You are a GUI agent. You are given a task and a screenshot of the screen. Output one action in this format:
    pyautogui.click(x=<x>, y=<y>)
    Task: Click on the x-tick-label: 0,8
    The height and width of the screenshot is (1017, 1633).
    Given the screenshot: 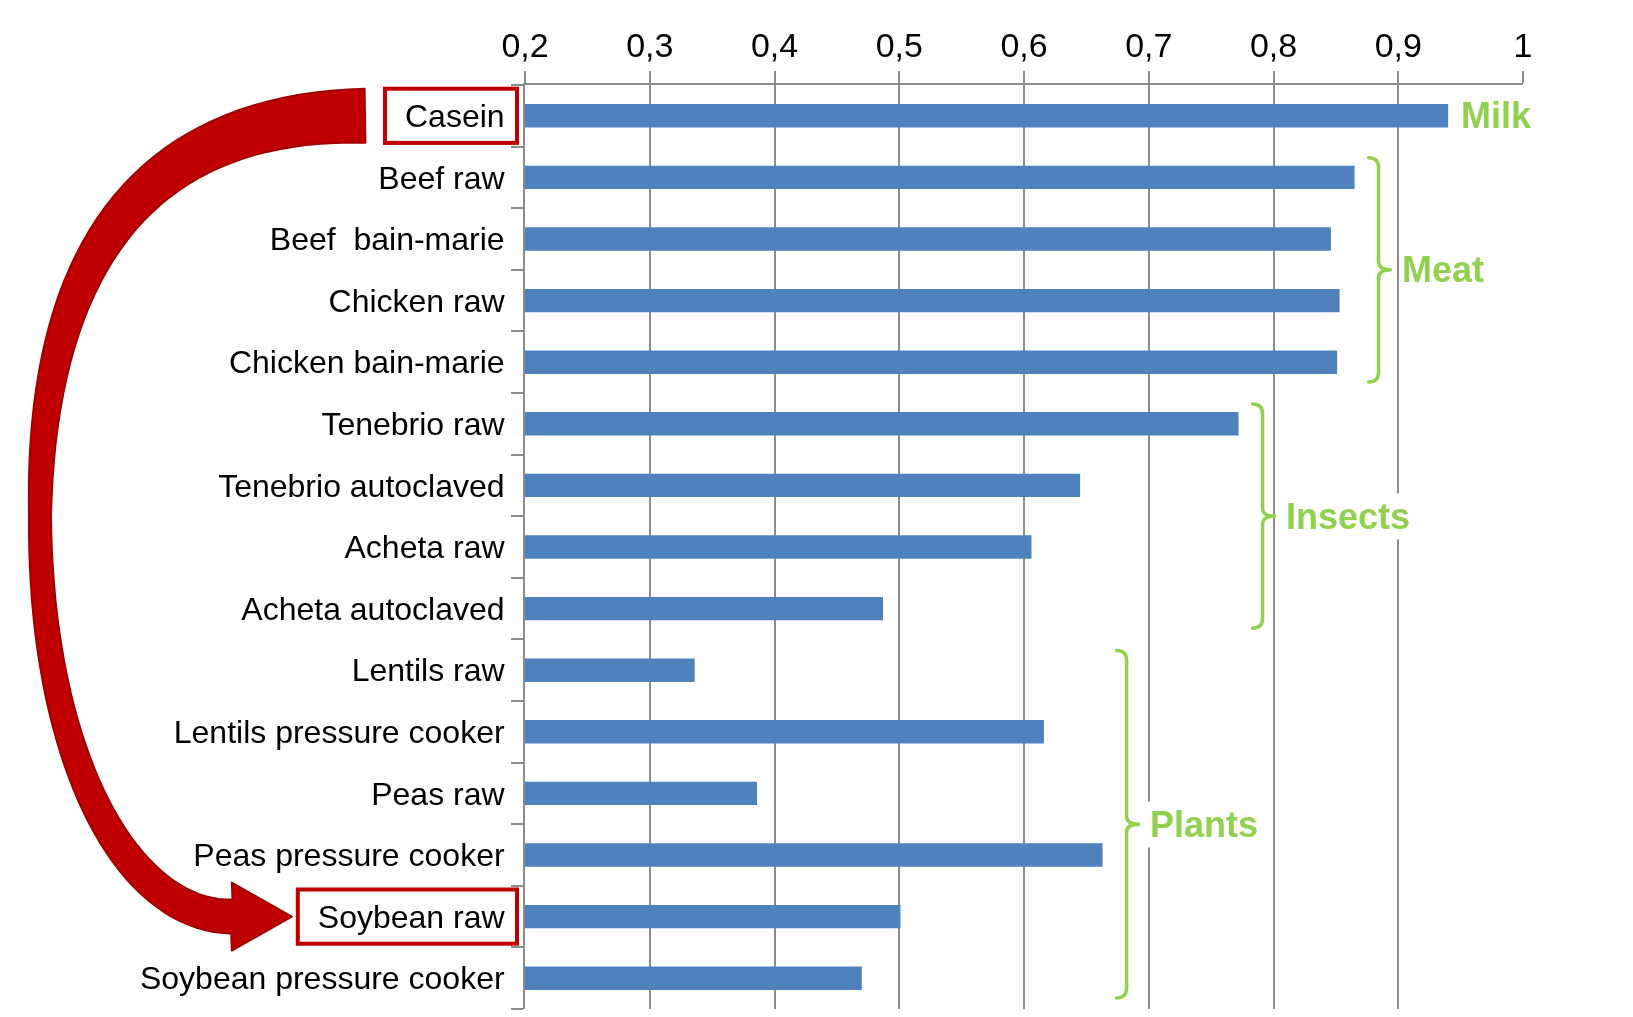 What is the action you would take?
    pyautogui.click(x=1273, y=45)
    